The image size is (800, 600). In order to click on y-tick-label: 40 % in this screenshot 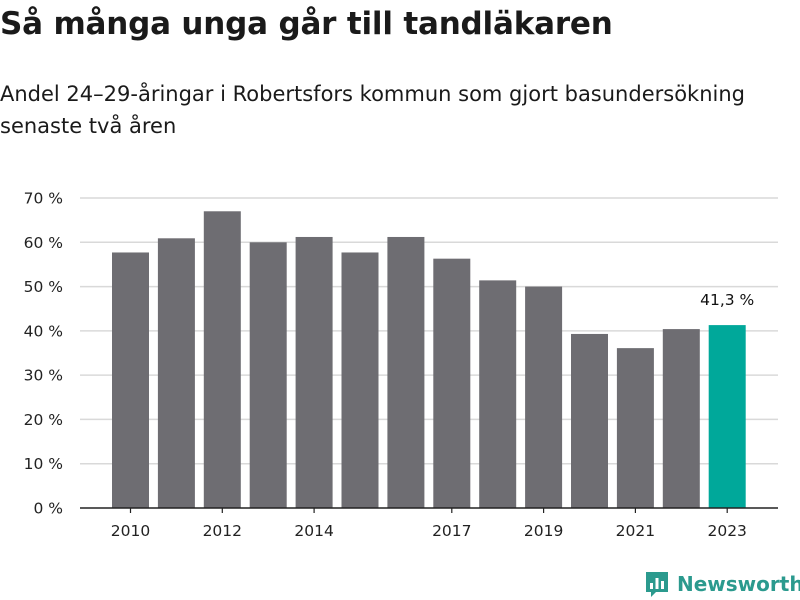, I will do `click(43, 331)`.